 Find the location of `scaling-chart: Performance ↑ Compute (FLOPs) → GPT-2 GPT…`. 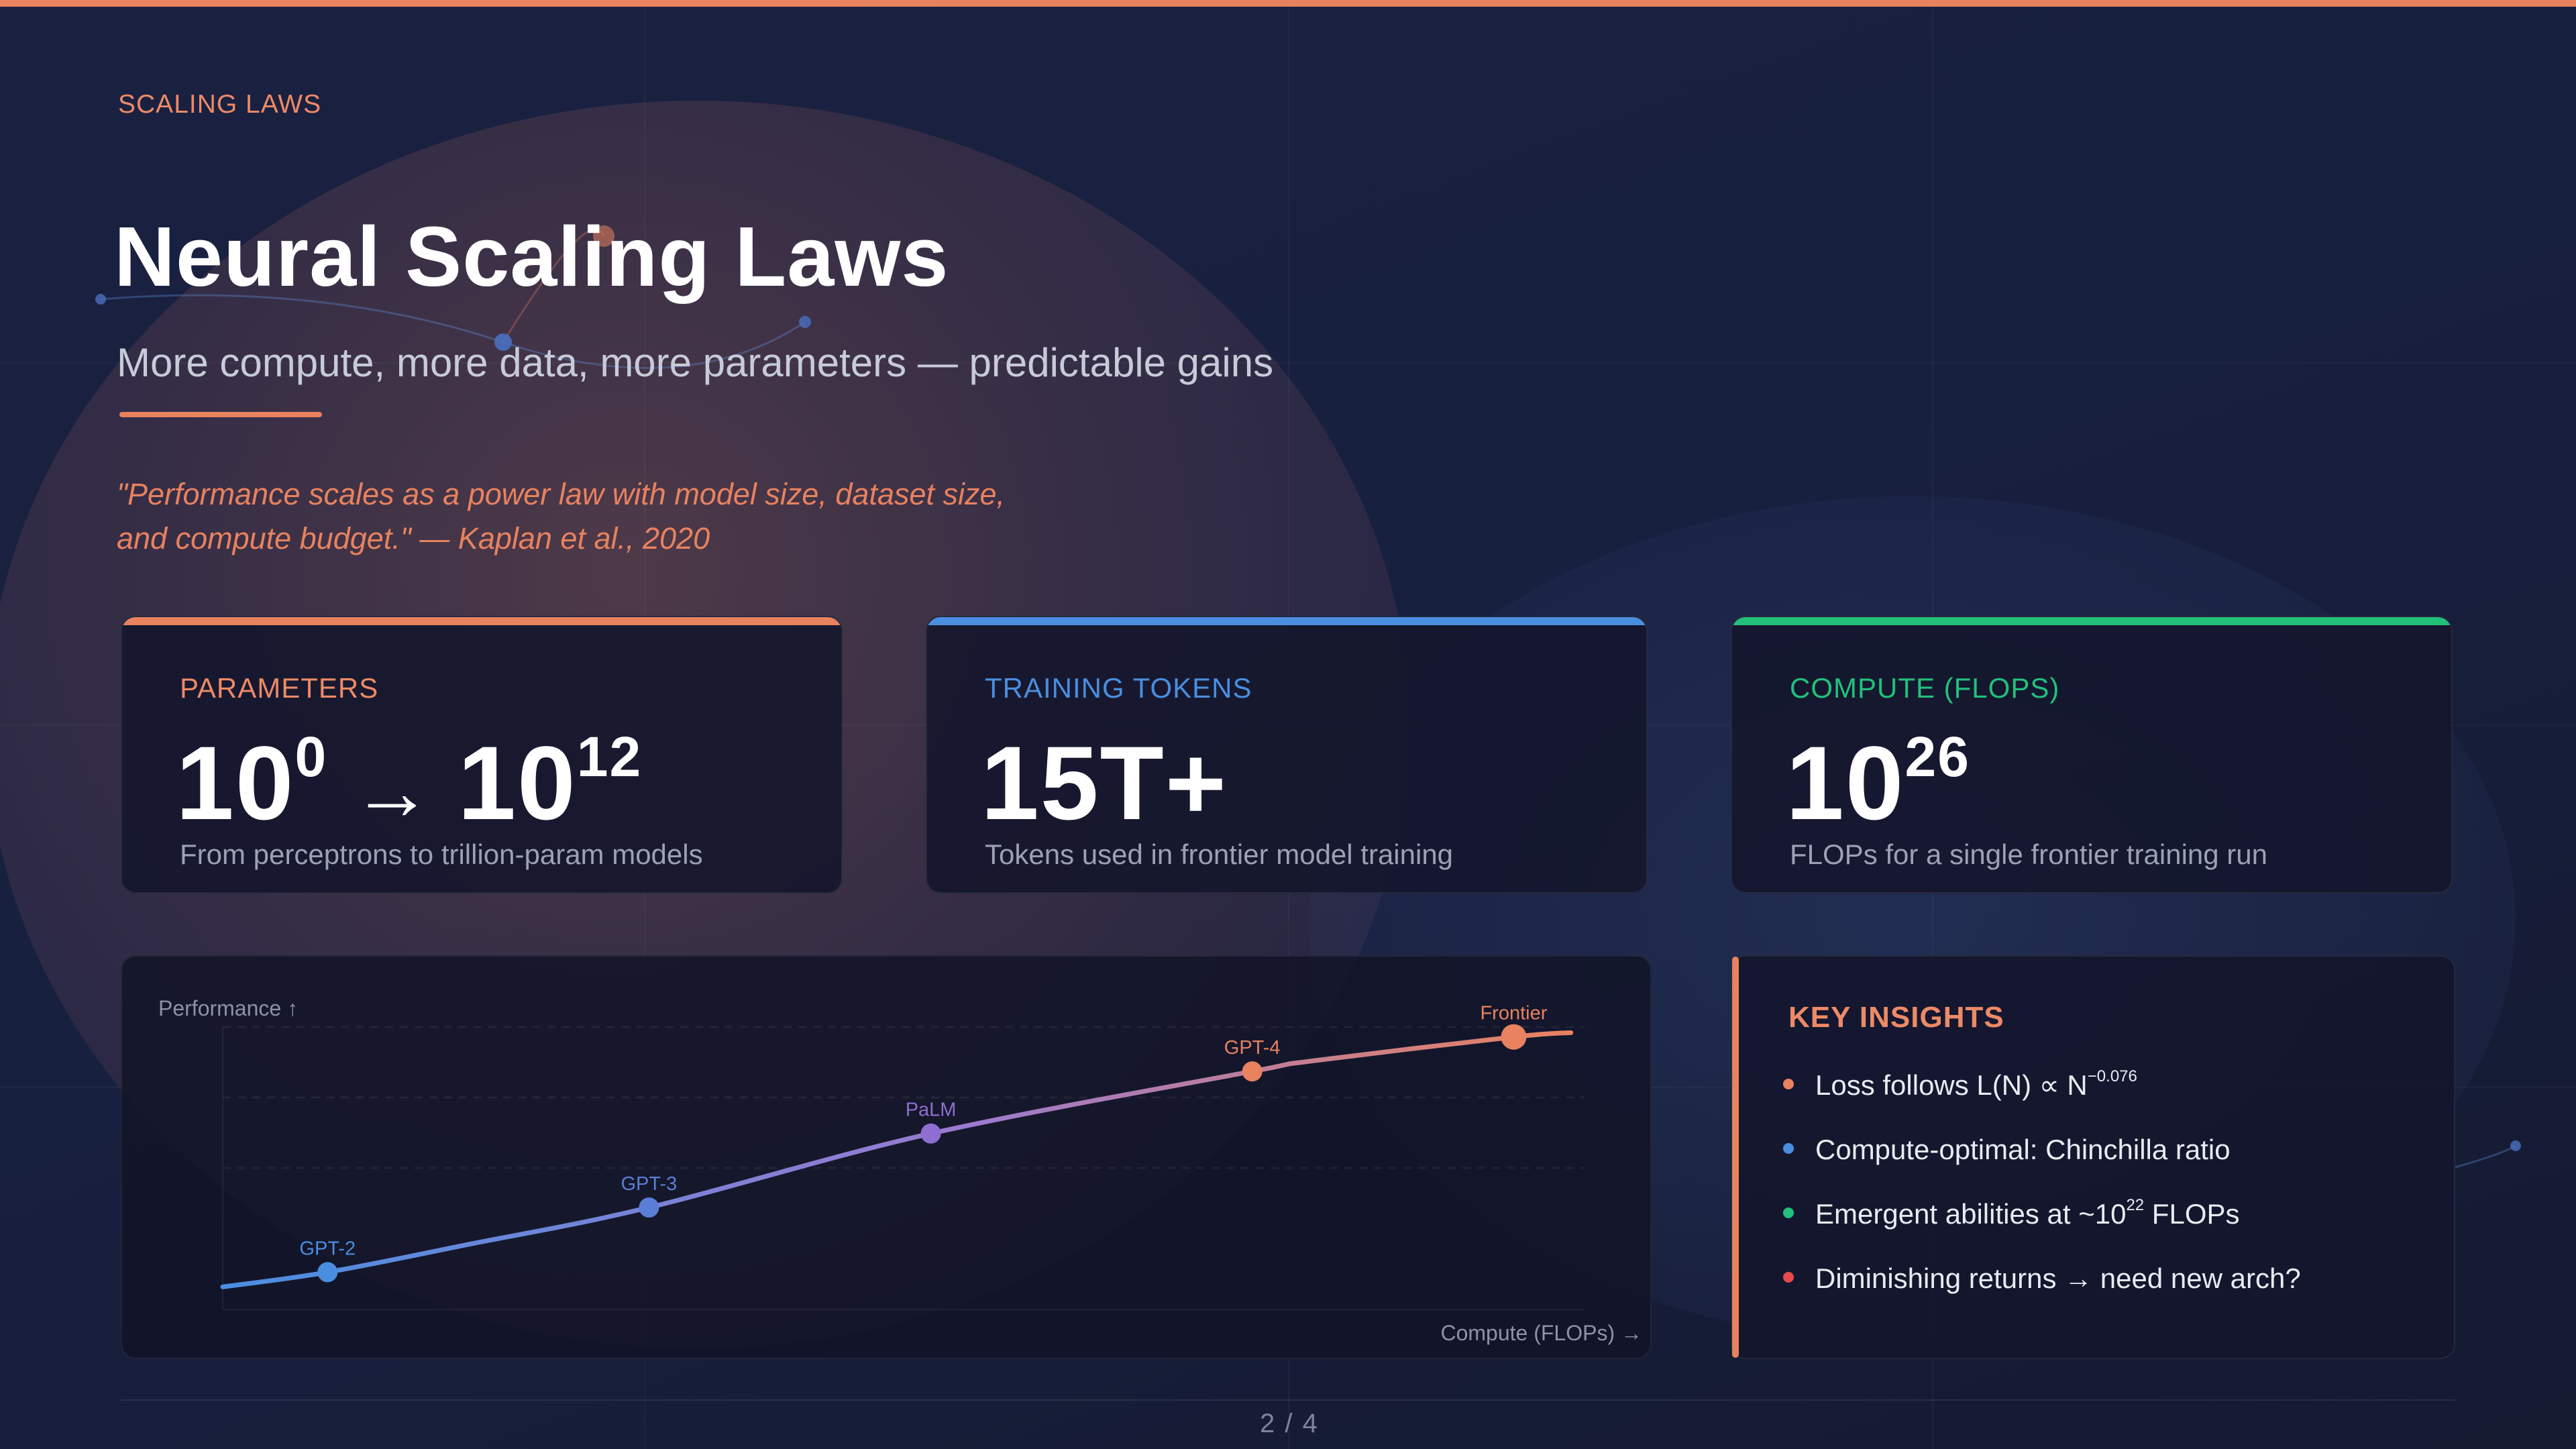

scaling-chart: Performance ↑ Compute (FLOPs) → GPT-2 GPT… is located at coordinates (900, 1170).